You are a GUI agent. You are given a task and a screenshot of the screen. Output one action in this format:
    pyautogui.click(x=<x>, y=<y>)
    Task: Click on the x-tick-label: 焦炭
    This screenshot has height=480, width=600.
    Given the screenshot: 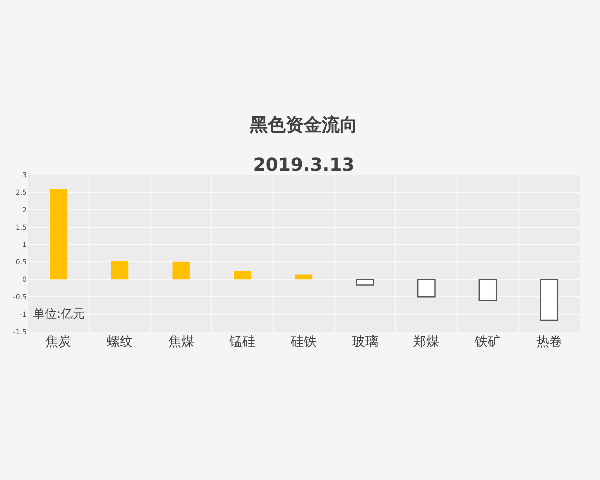 What is the action you would take?
    pyautogui.click(x=59, y=342)
    